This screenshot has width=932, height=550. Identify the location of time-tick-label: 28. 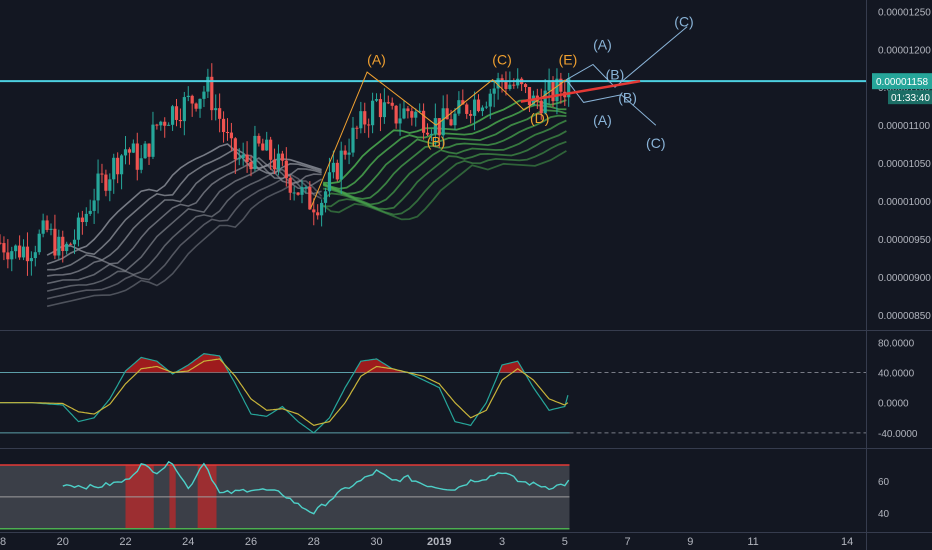
(314, 542).